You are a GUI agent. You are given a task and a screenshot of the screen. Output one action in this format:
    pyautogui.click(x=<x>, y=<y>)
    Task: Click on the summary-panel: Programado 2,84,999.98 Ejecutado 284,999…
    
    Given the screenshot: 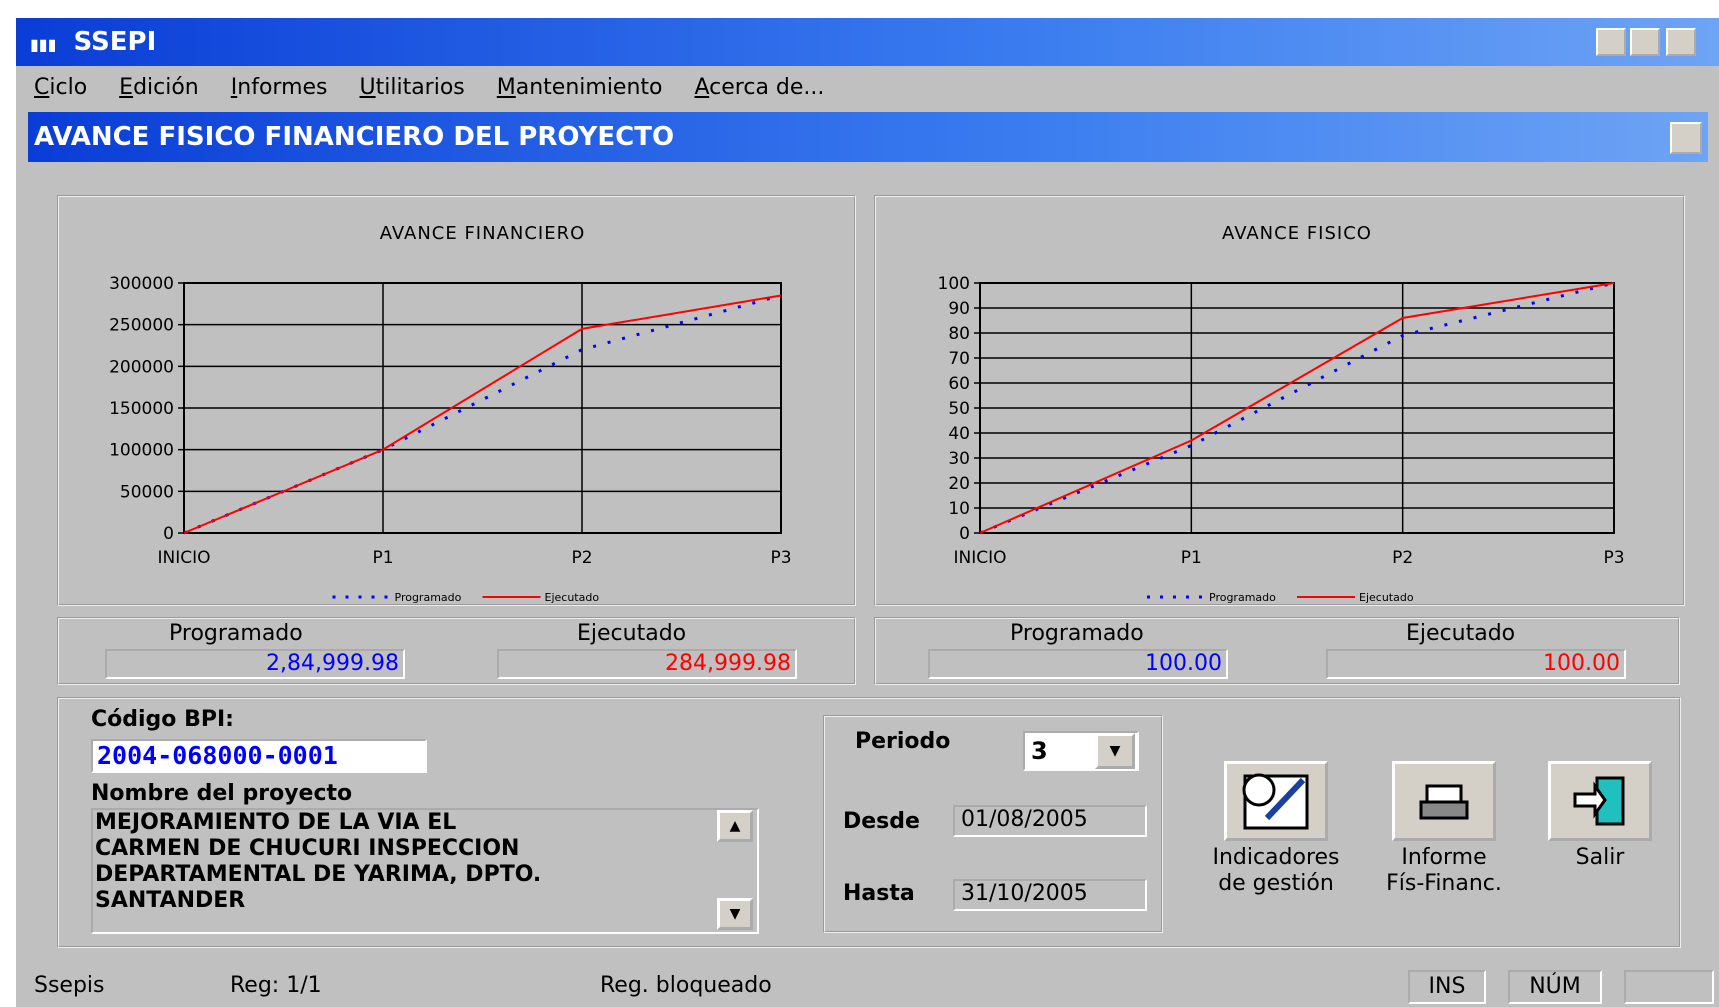 What is the action you would take?
    pyautogui.click(x=456, y=651)
    